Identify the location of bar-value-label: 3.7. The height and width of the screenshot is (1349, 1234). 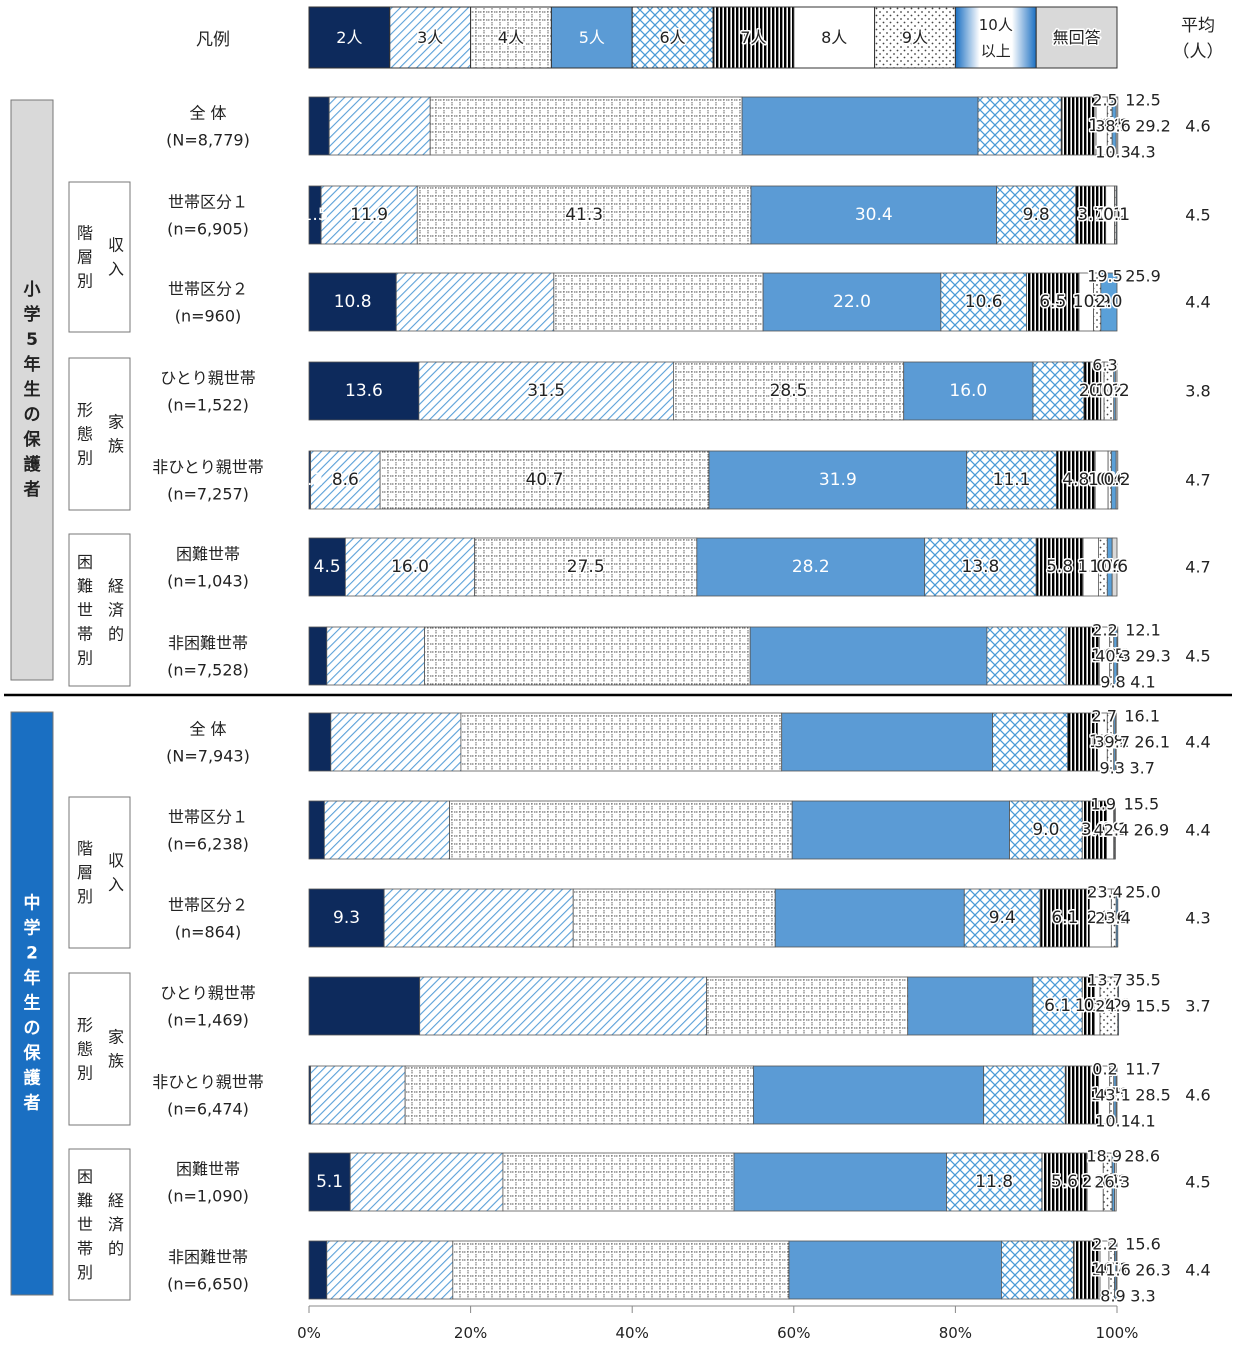
(1141, 768).